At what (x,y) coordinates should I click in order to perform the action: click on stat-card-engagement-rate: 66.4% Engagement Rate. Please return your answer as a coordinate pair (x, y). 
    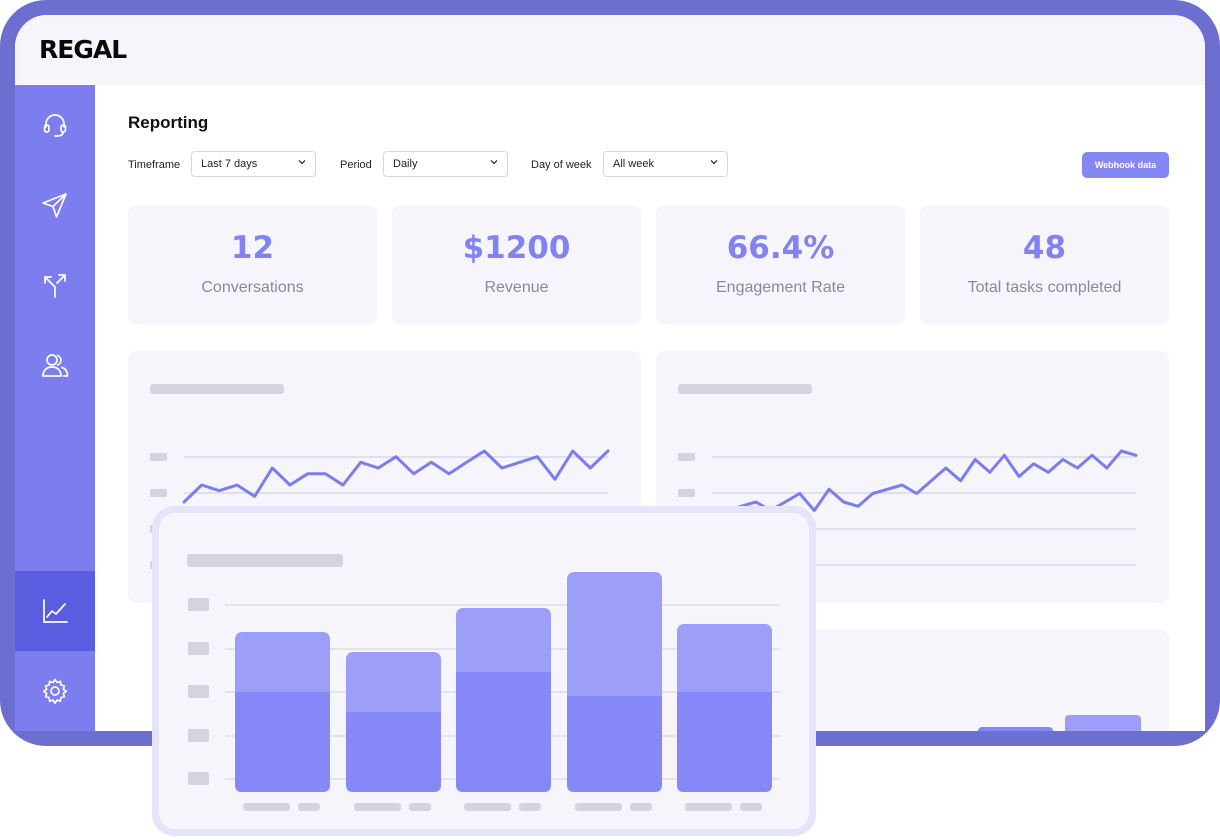
    Looking at the image, I should click on (780, 265).